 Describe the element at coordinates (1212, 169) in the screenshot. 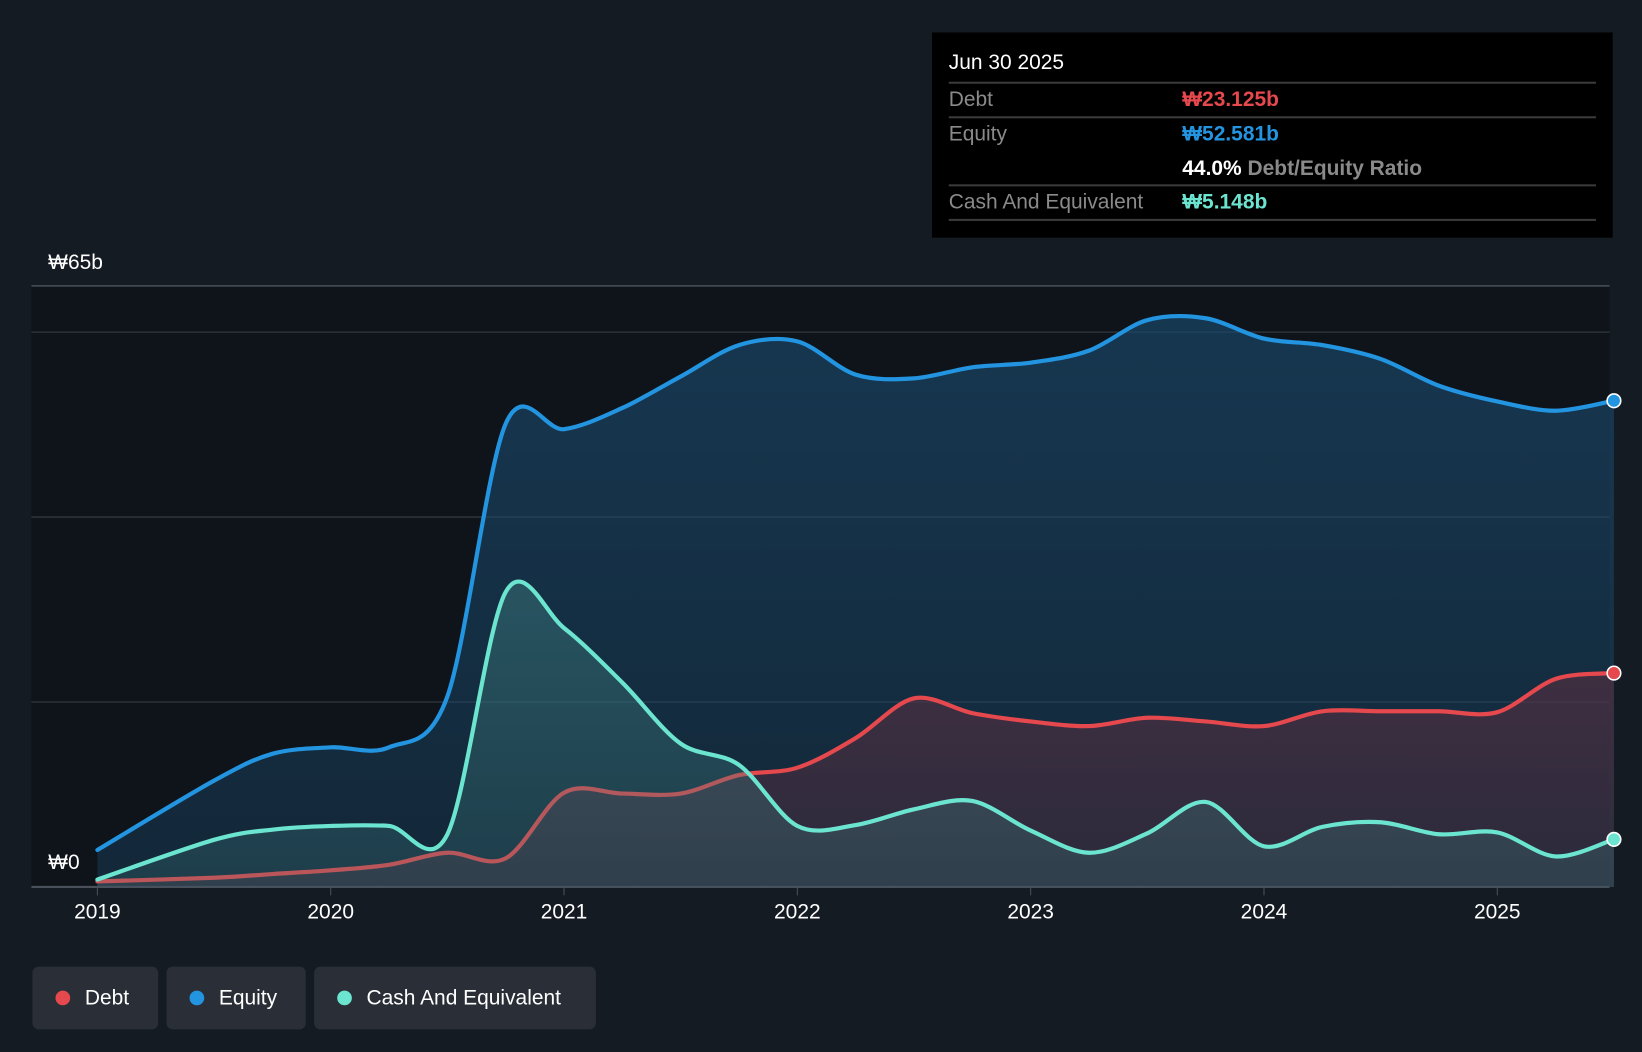

I see `tooltip-ratio-value: 44.0%` at that location.